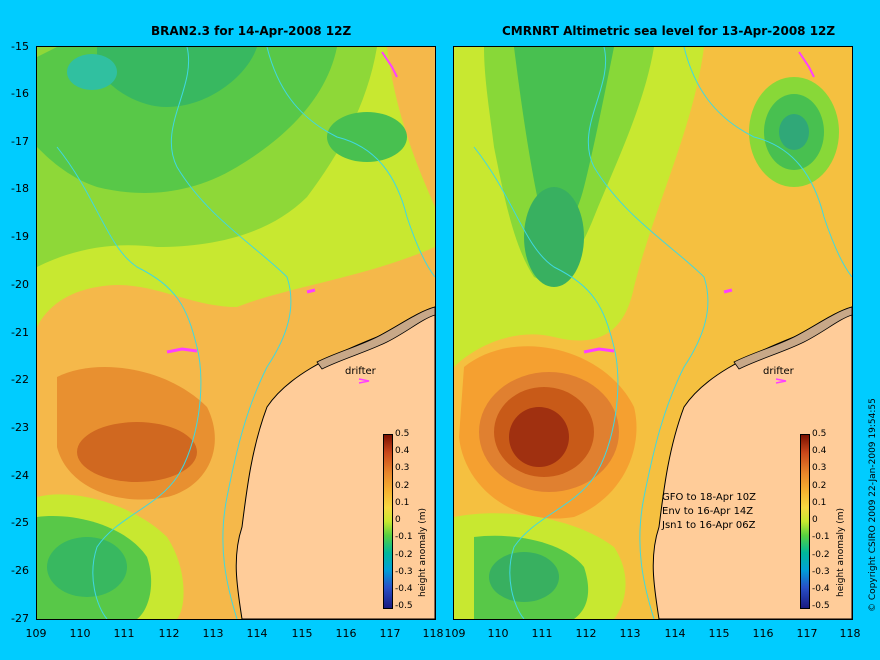  Describe the element at coordinates (709, 525) in the screenshot. I see `satellite-info-line: Jsn1 to 16-Apr 06Z` at that location.